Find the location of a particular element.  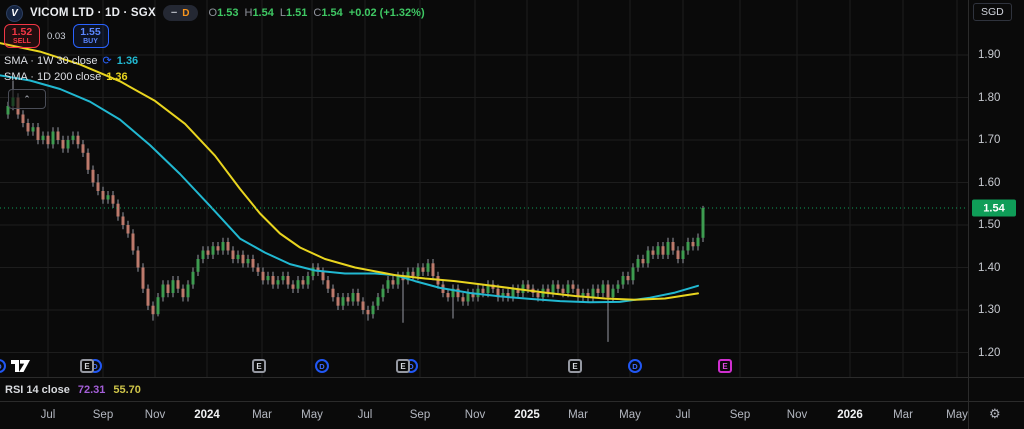

price-tick-label: 1.40 is located at coordinates (989, 267).